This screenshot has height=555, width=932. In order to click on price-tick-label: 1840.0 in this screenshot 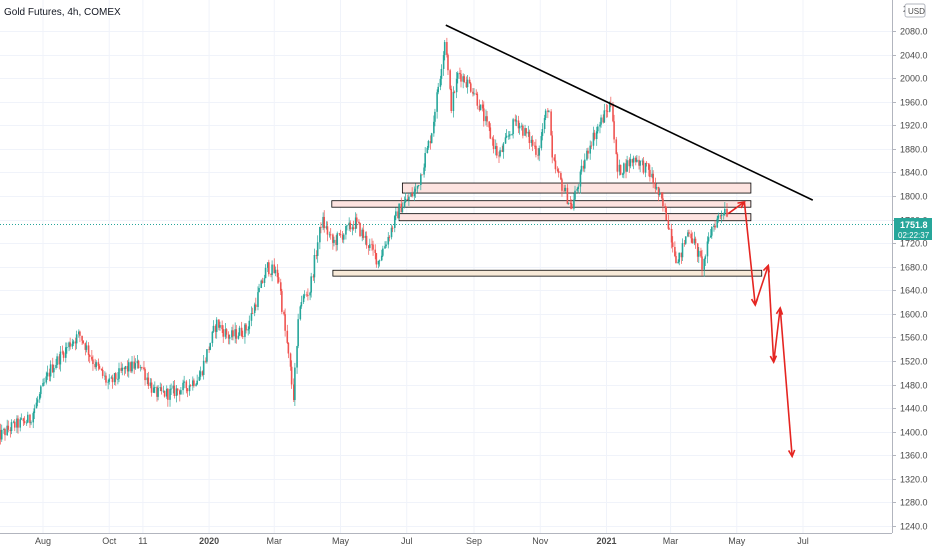, I will do `click(914, 173)`.